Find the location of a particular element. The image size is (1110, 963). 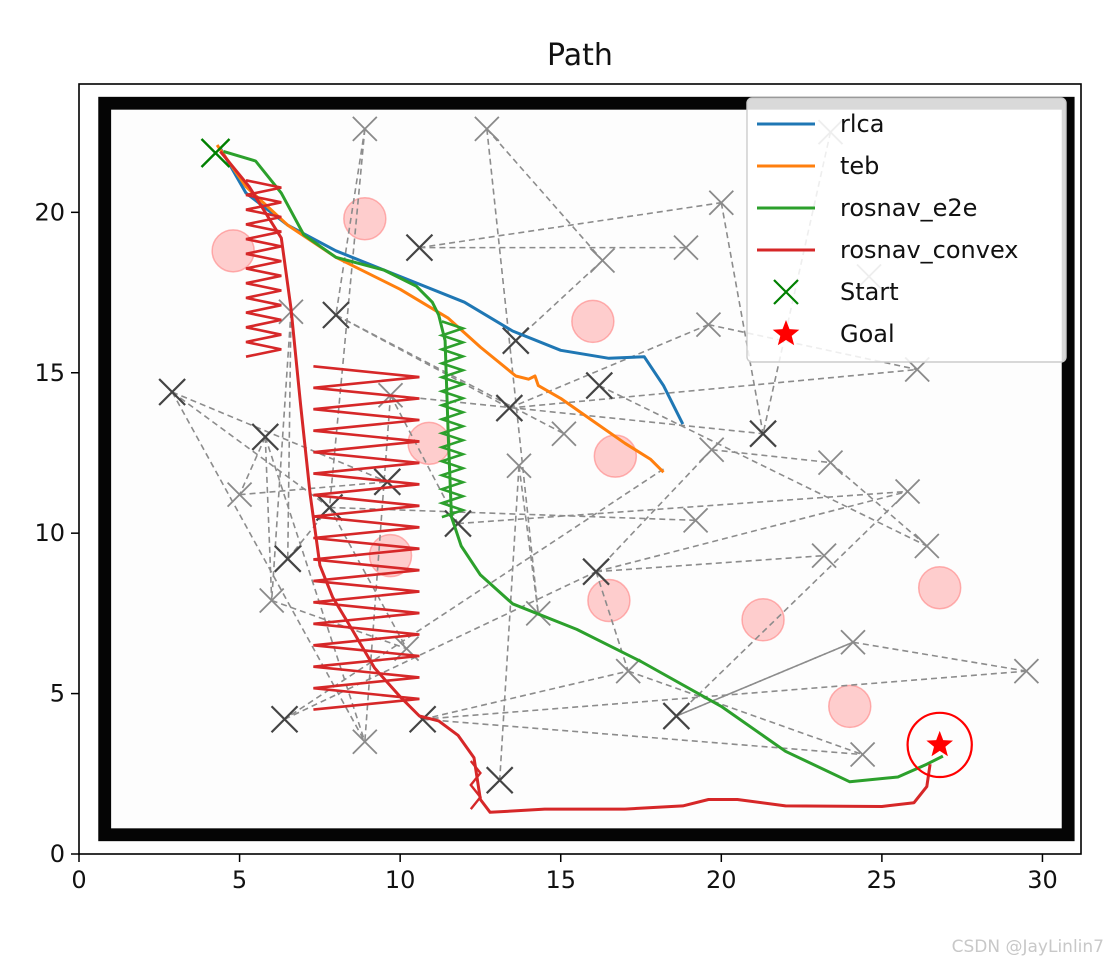

y-tick-label: 15 is located at coordinates (49, 373).